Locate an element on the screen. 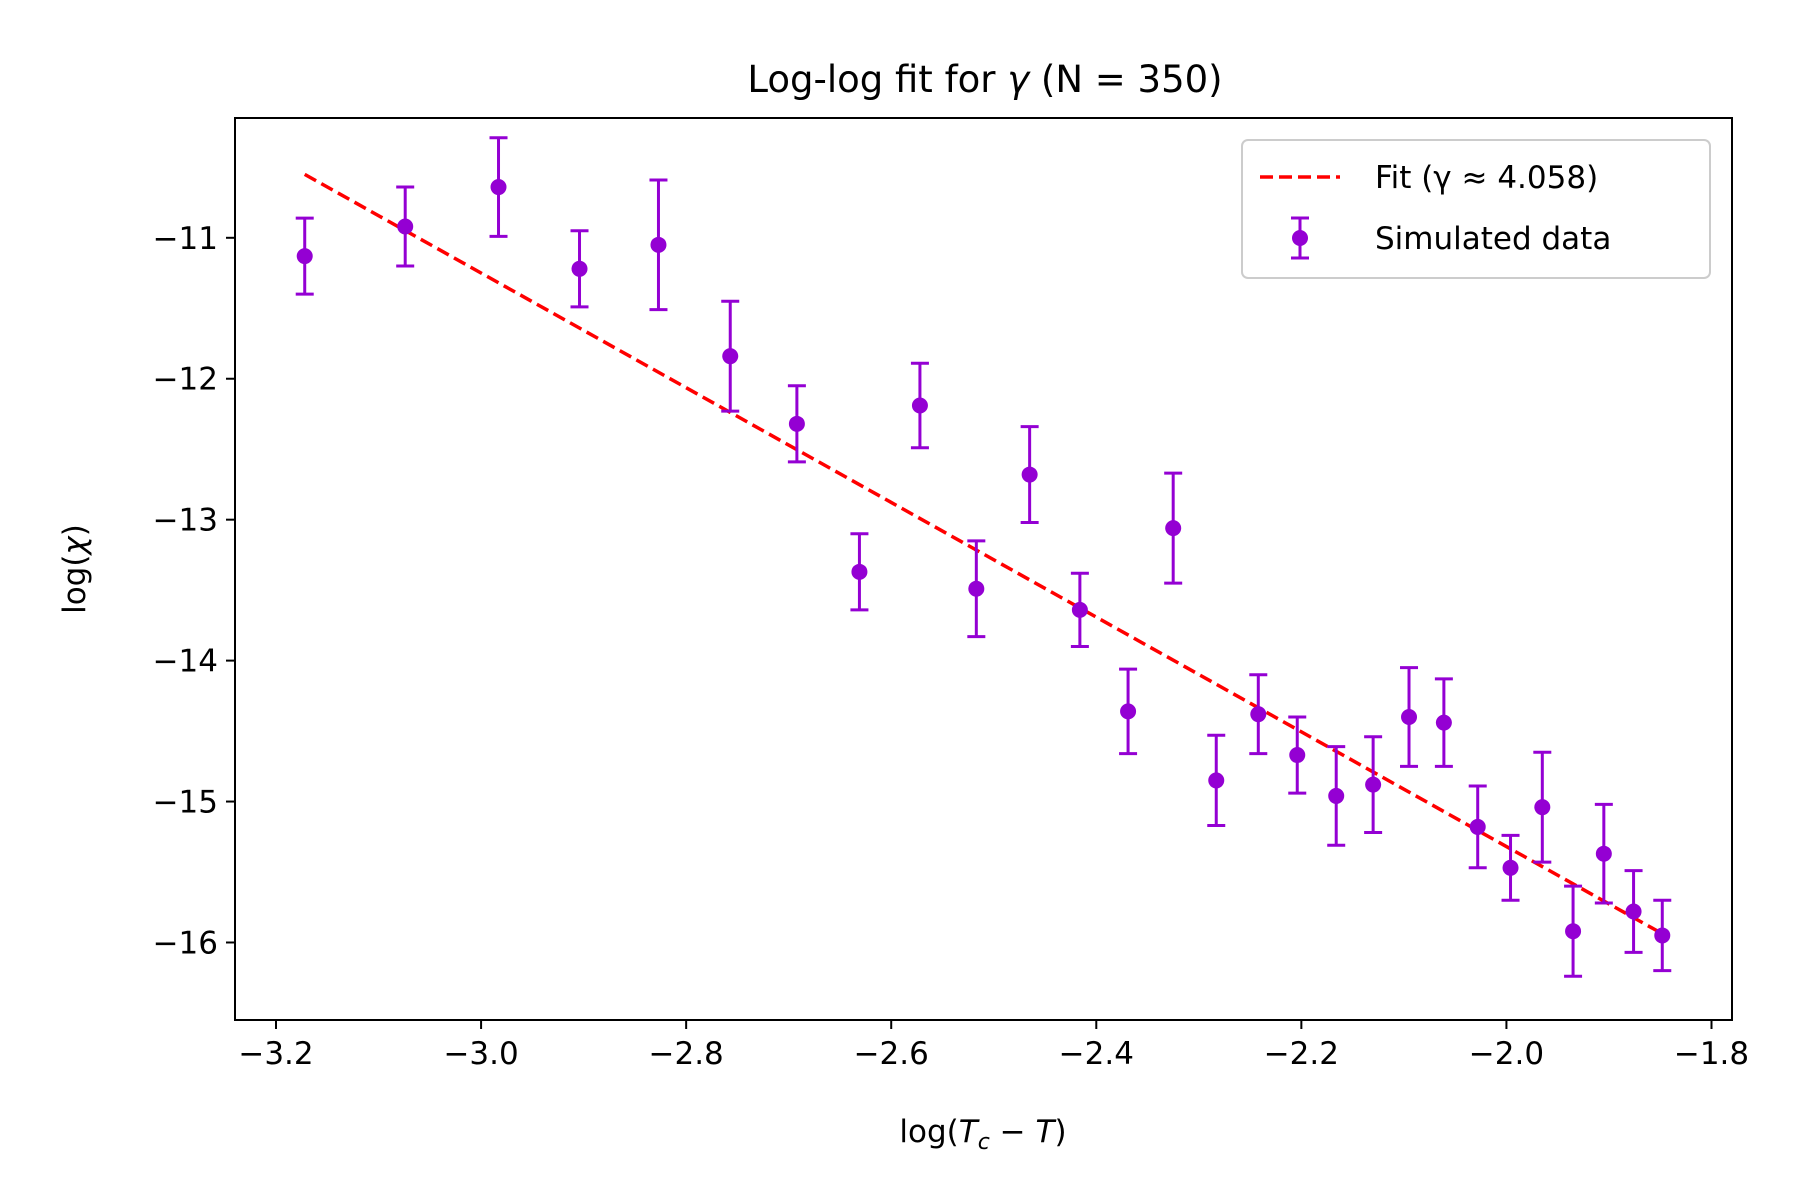  y-tick-label: −11 is located at coordinates (185, 239).